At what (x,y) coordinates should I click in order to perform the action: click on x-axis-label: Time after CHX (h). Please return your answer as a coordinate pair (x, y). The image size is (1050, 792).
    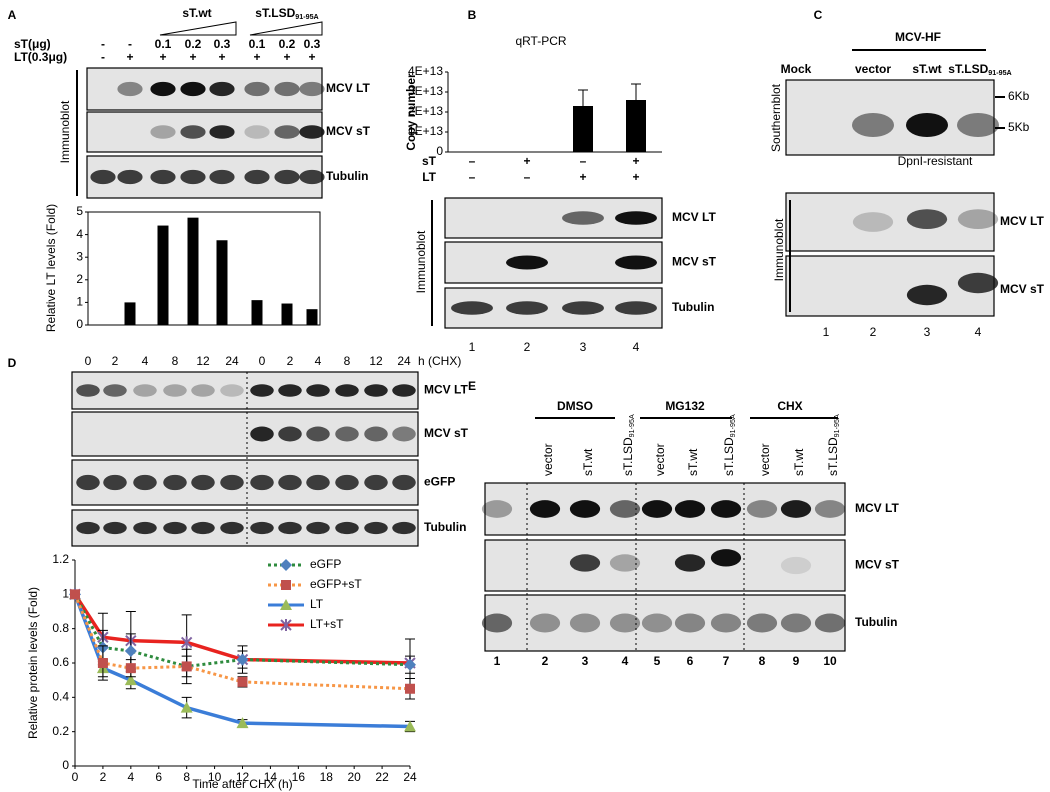
    Looking at the image, I should click on (242, 784).